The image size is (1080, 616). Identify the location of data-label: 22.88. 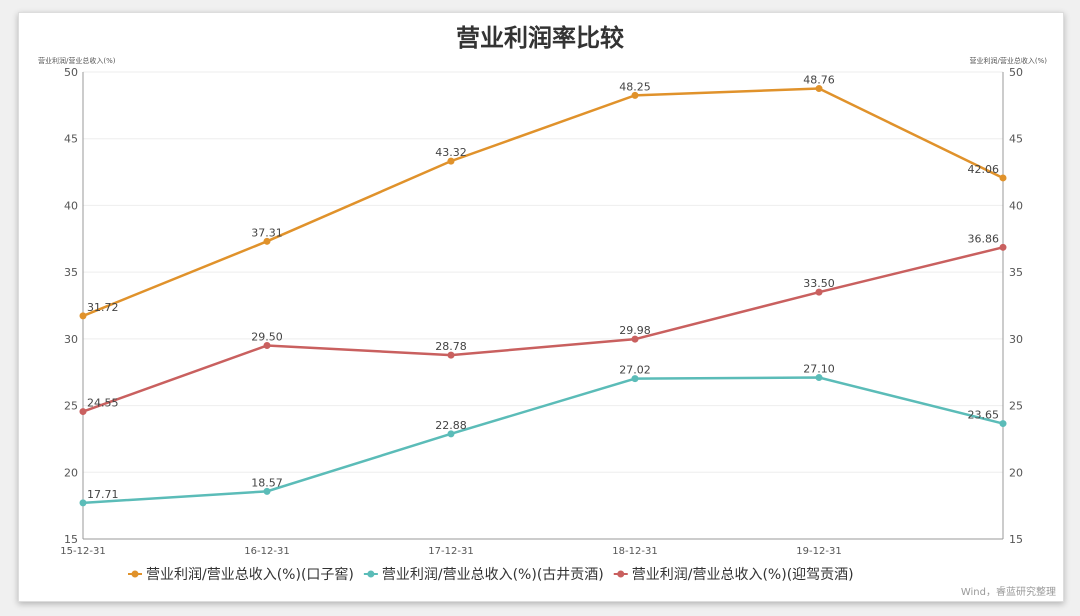
(451, 425).